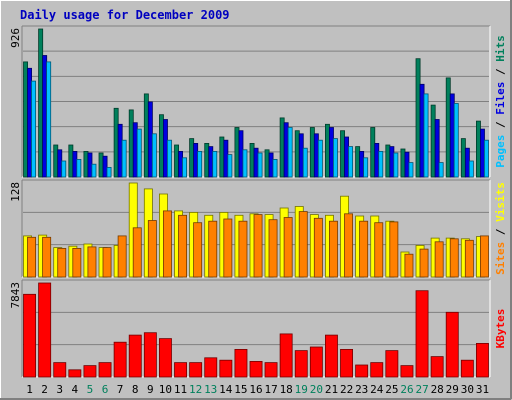 Image resolution: width=512 pixels, height=400 pixels. I want to click on x-label-day-7: 7, so click(120, 389).